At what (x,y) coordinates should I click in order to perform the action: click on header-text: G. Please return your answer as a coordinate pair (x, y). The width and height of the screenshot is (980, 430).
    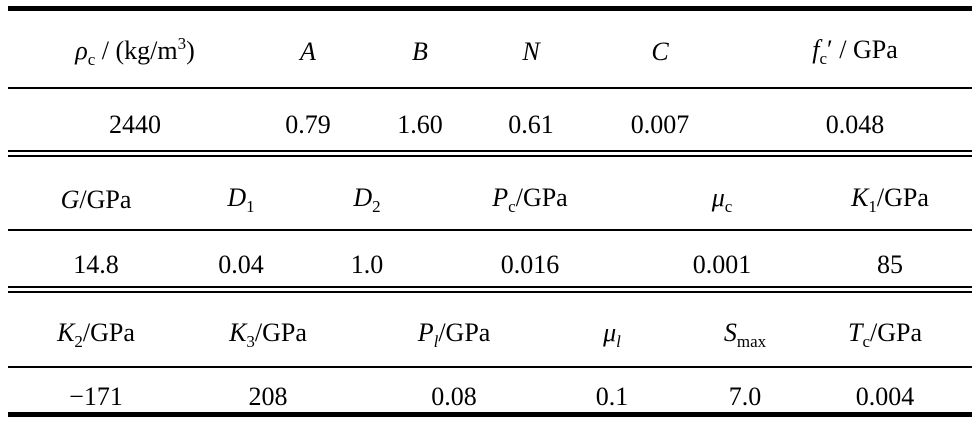
    Looking at the image, I should click on (70, 199).